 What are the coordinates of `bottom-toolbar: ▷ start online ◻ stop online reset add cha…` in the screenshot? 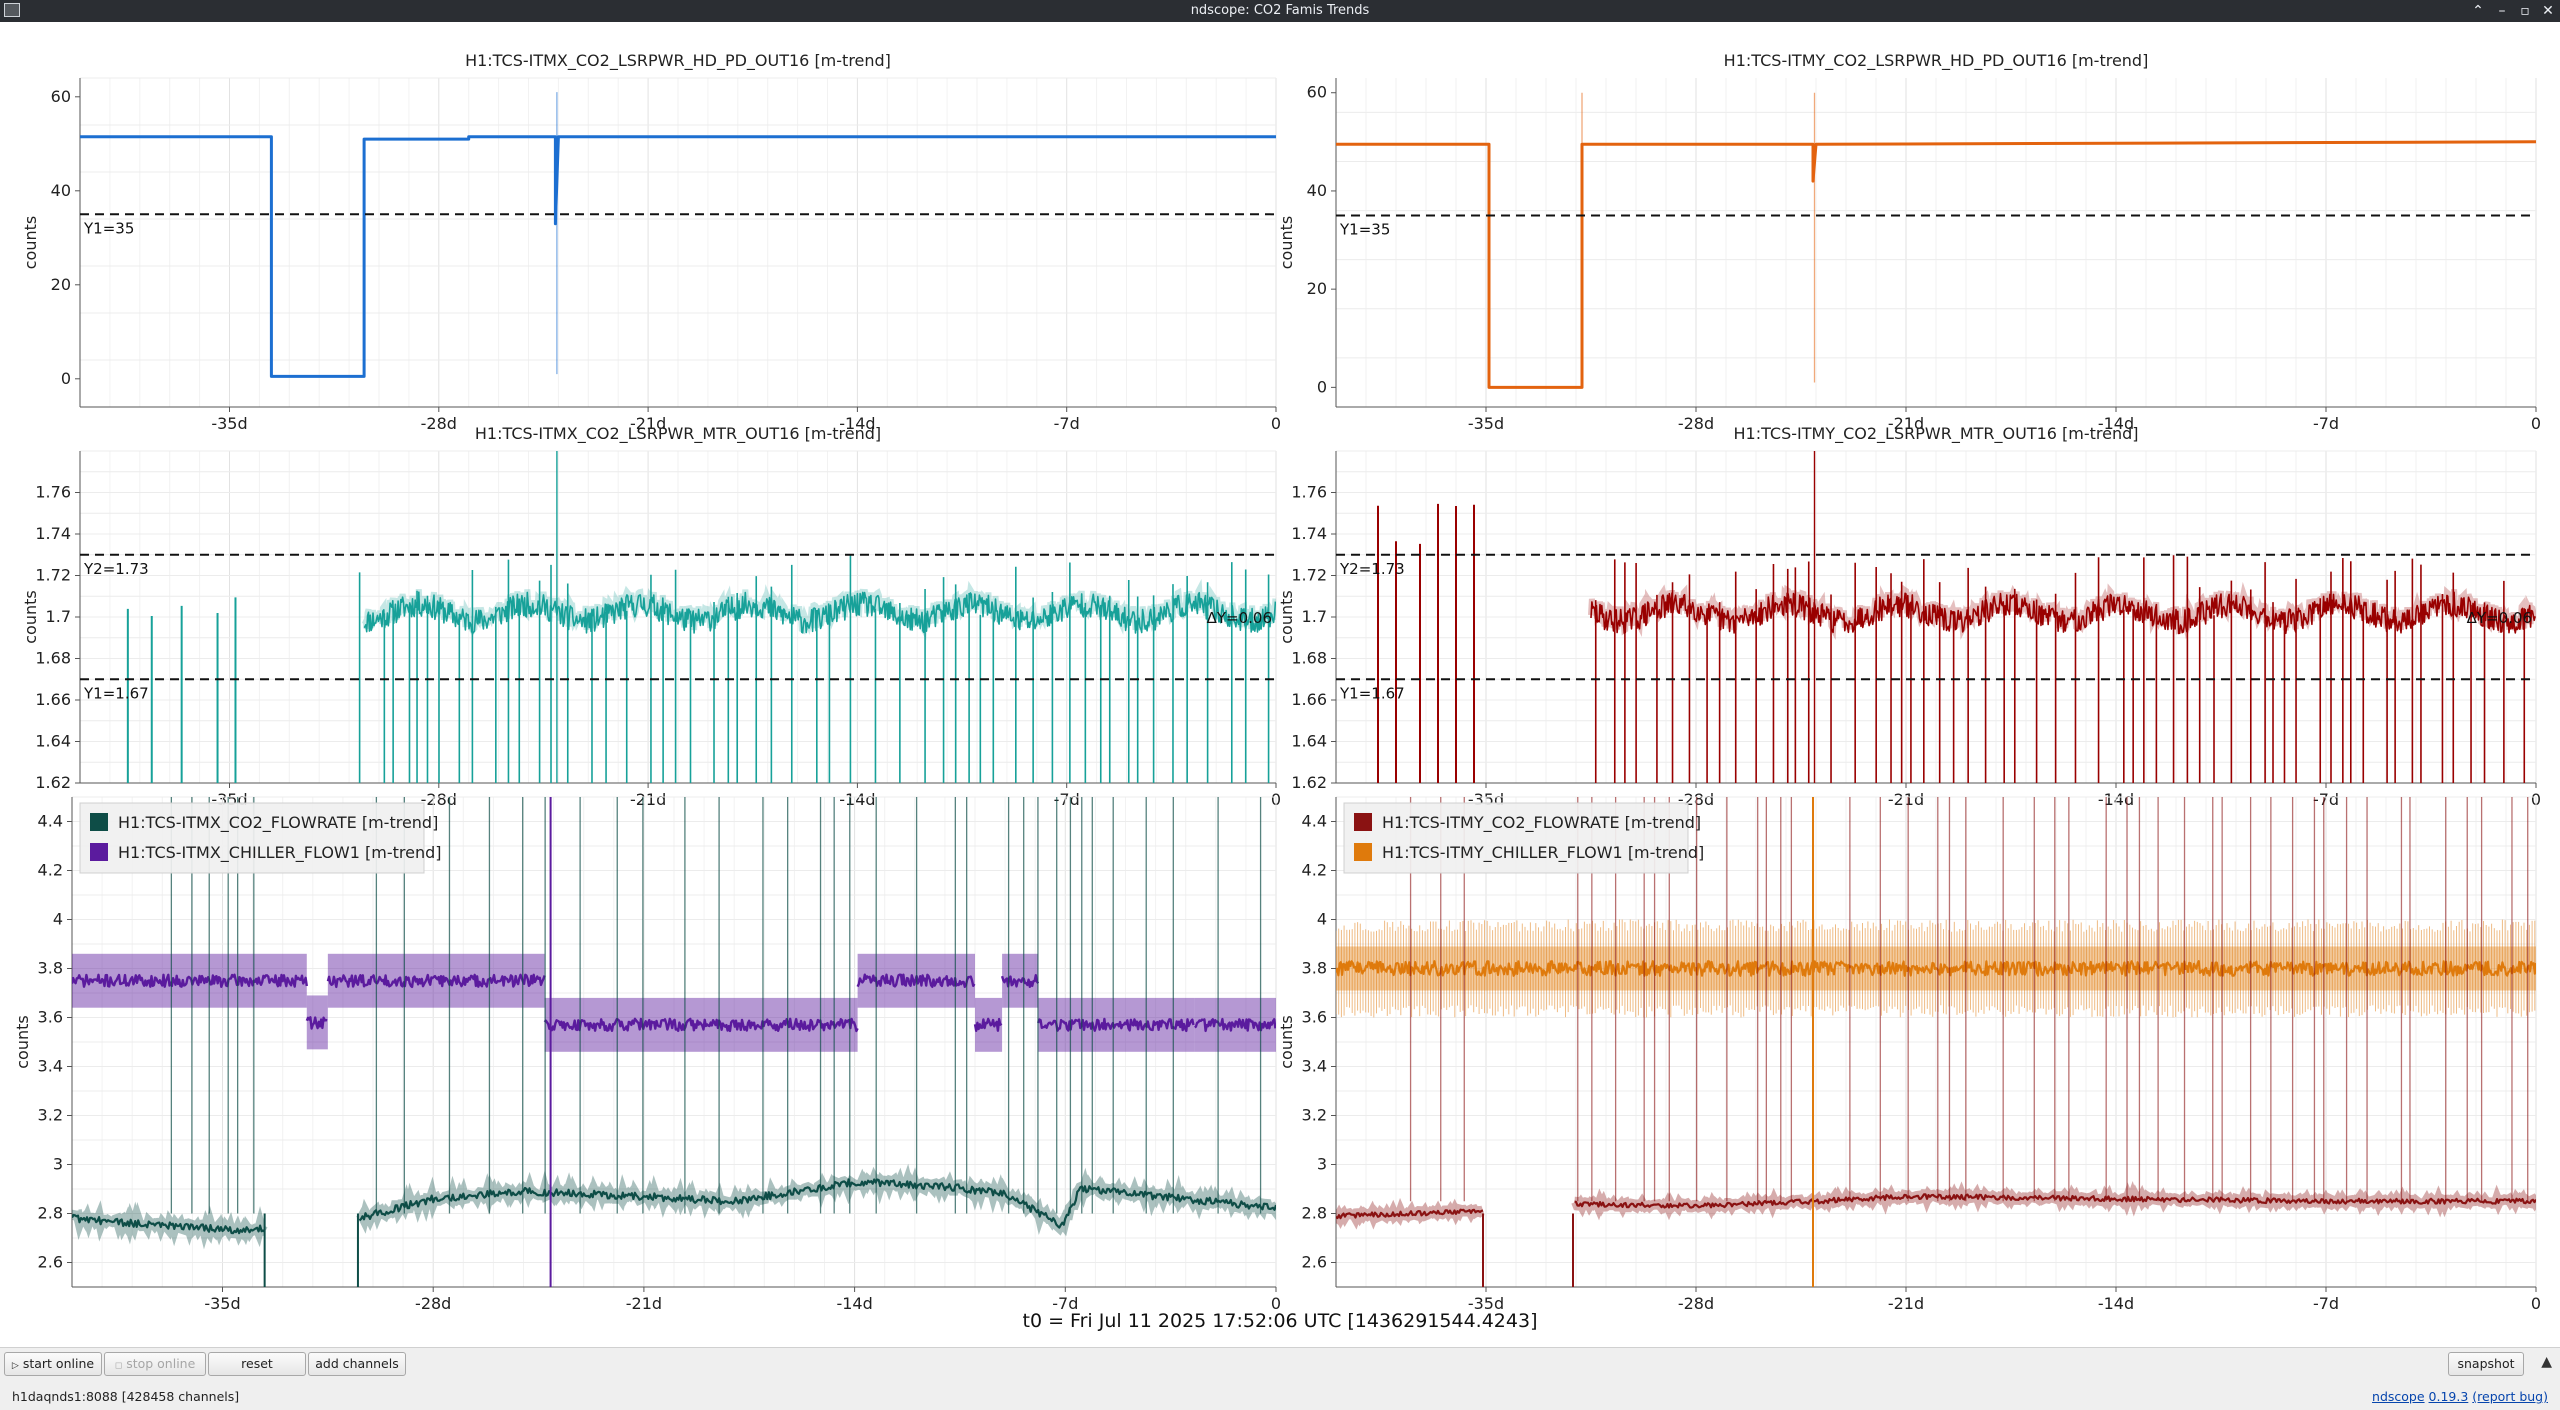 It's located at (1280, 1378).